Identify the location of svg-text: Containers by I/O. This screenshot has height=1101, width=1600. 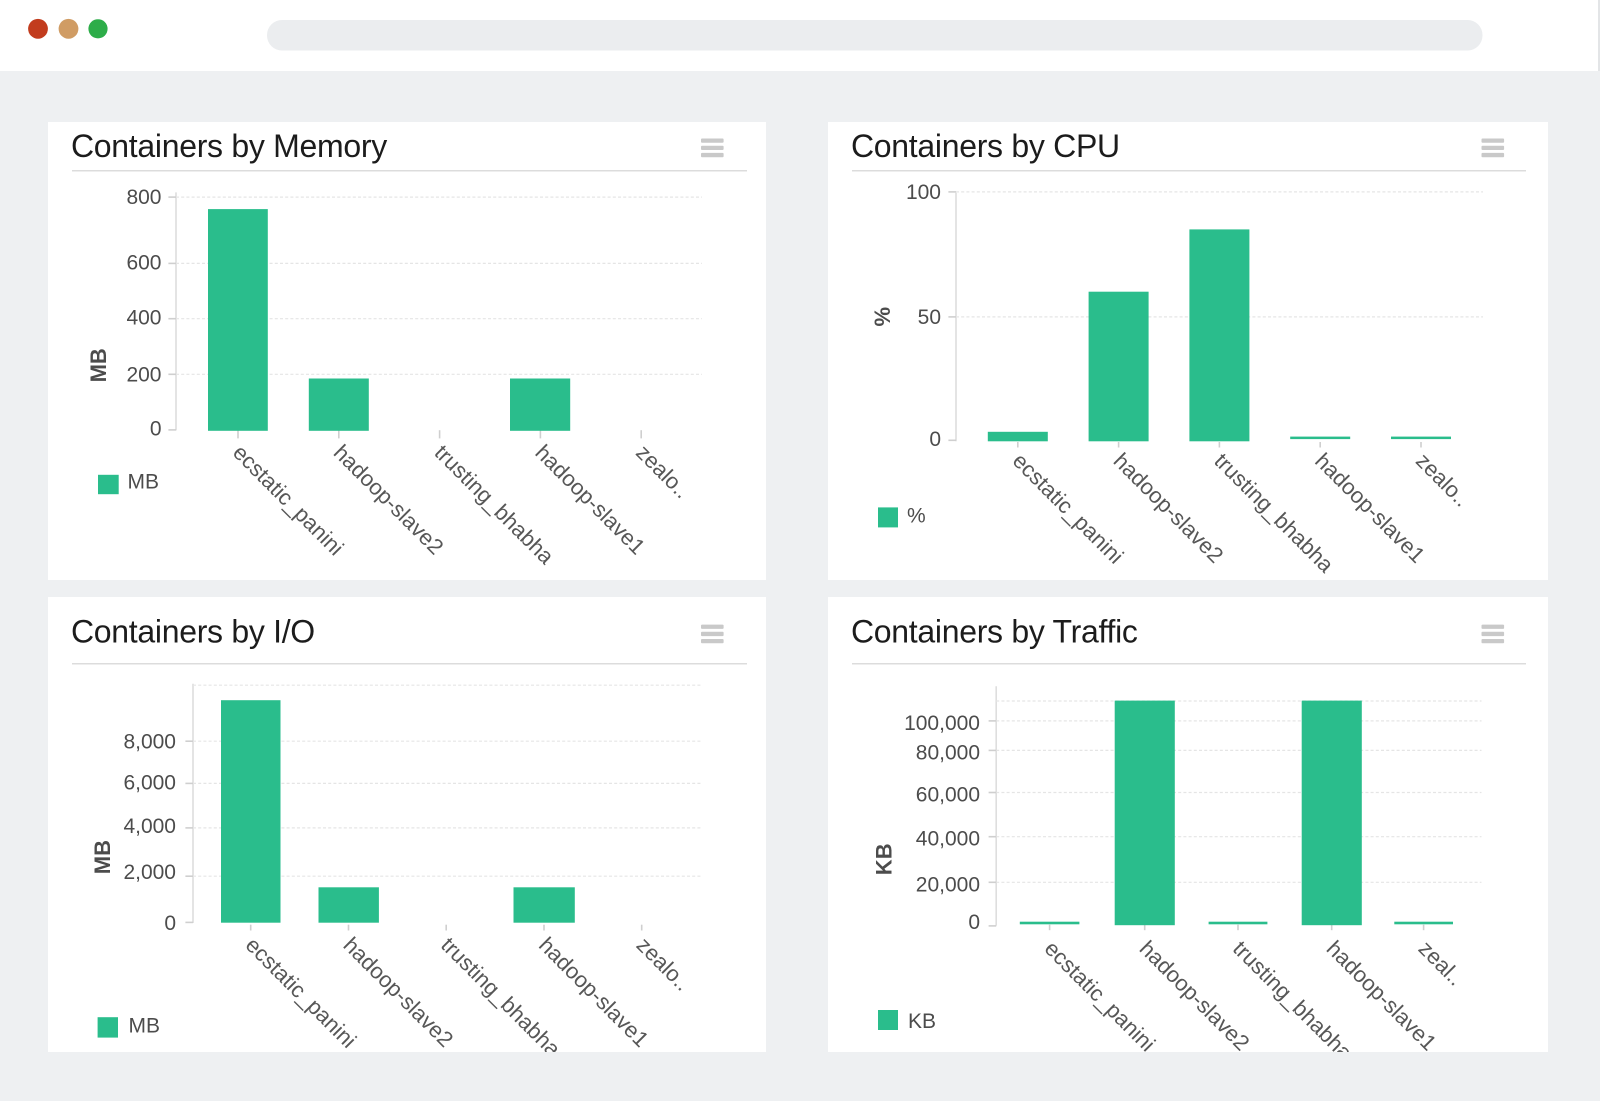
(193, 631).